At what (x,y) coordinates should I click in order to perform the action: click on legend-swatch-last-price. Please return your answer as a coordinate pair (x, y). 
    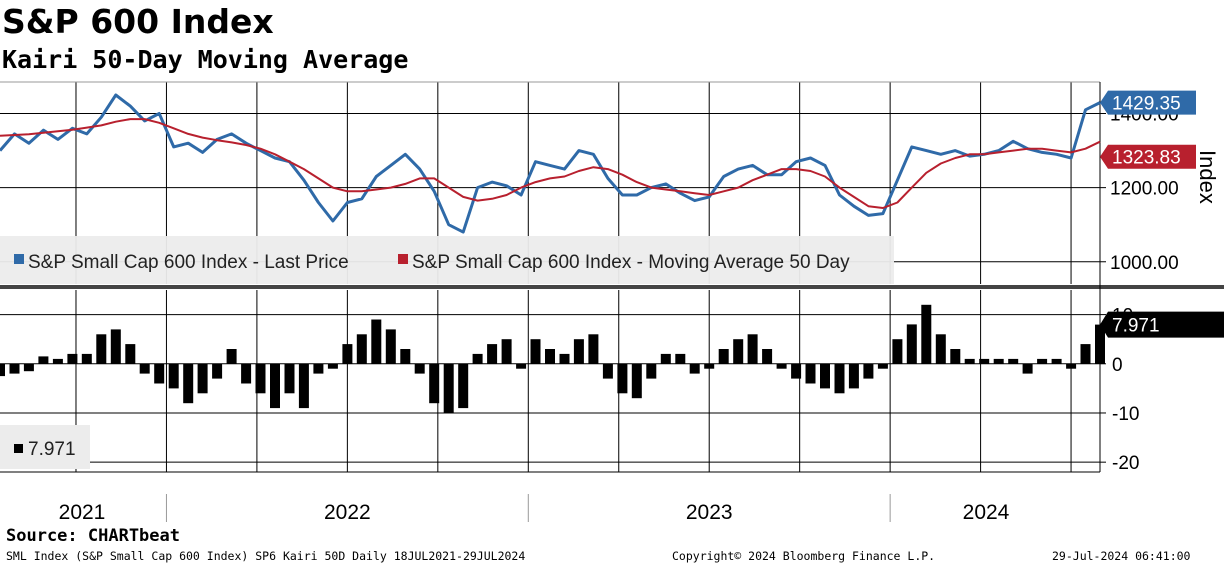
    Looking at the image, I should click on (19, 259).